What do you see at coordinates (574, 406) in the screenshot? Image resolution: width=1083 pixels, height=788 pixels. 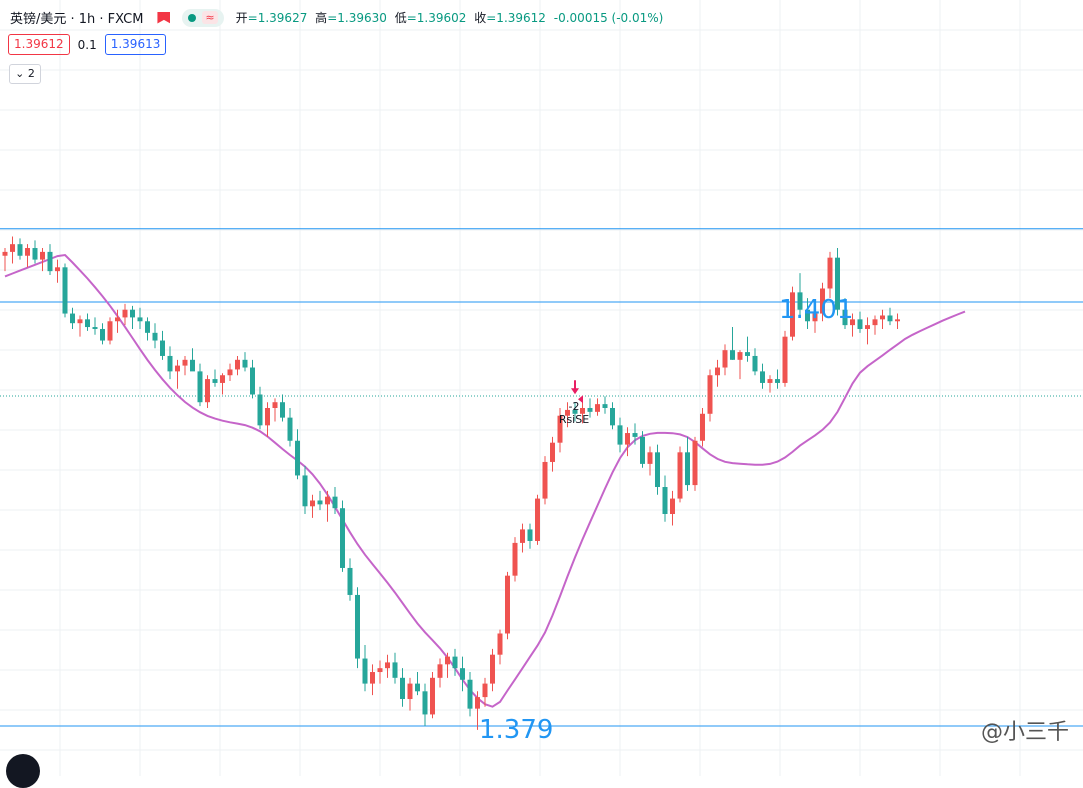 I see `signal-count: -2` at bounding box center [574, 406].